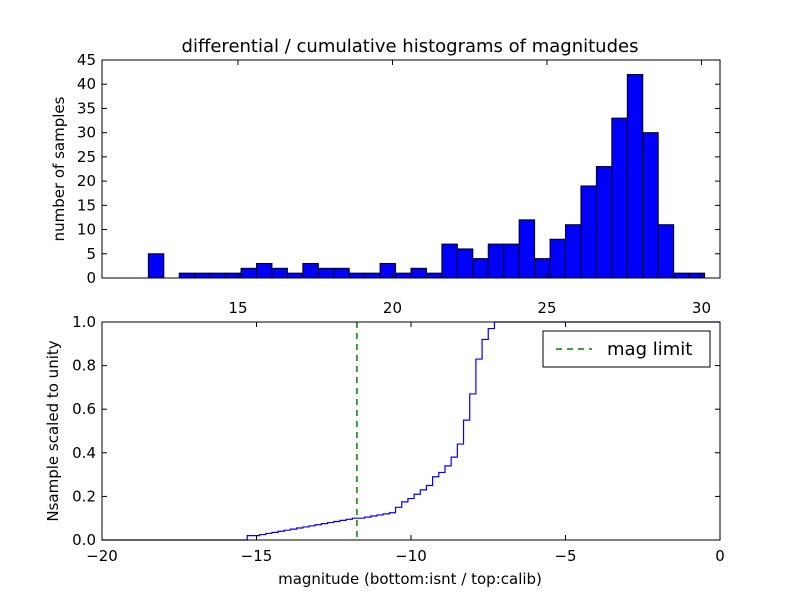 The width and height of the screenshot is (800, 600). I want to click on x-tick-label: 15, so click(237, 308).